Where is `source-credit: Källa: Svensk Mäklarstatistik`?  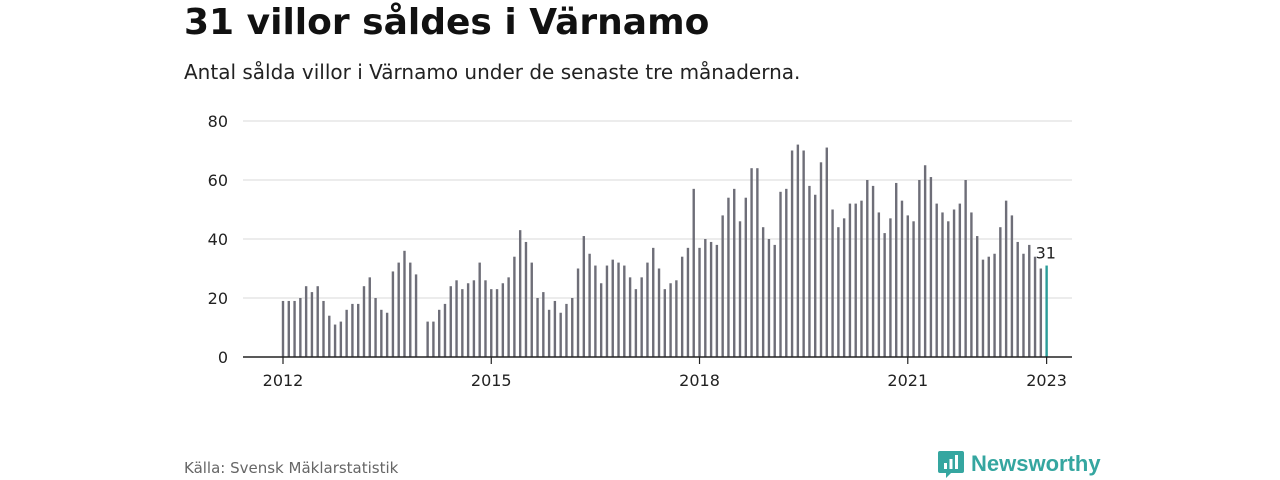
source-credit: Källa: Svensk Mäklarstatistik is located at coordinates (291, 468).